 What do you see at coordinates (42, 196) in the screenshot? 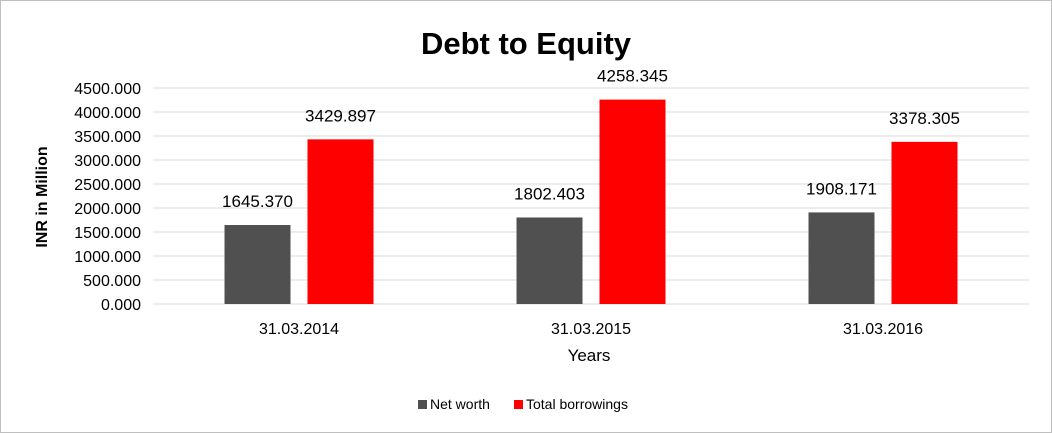
I see `y-axis-title: INR in Million` at bounding box center [42, 196].